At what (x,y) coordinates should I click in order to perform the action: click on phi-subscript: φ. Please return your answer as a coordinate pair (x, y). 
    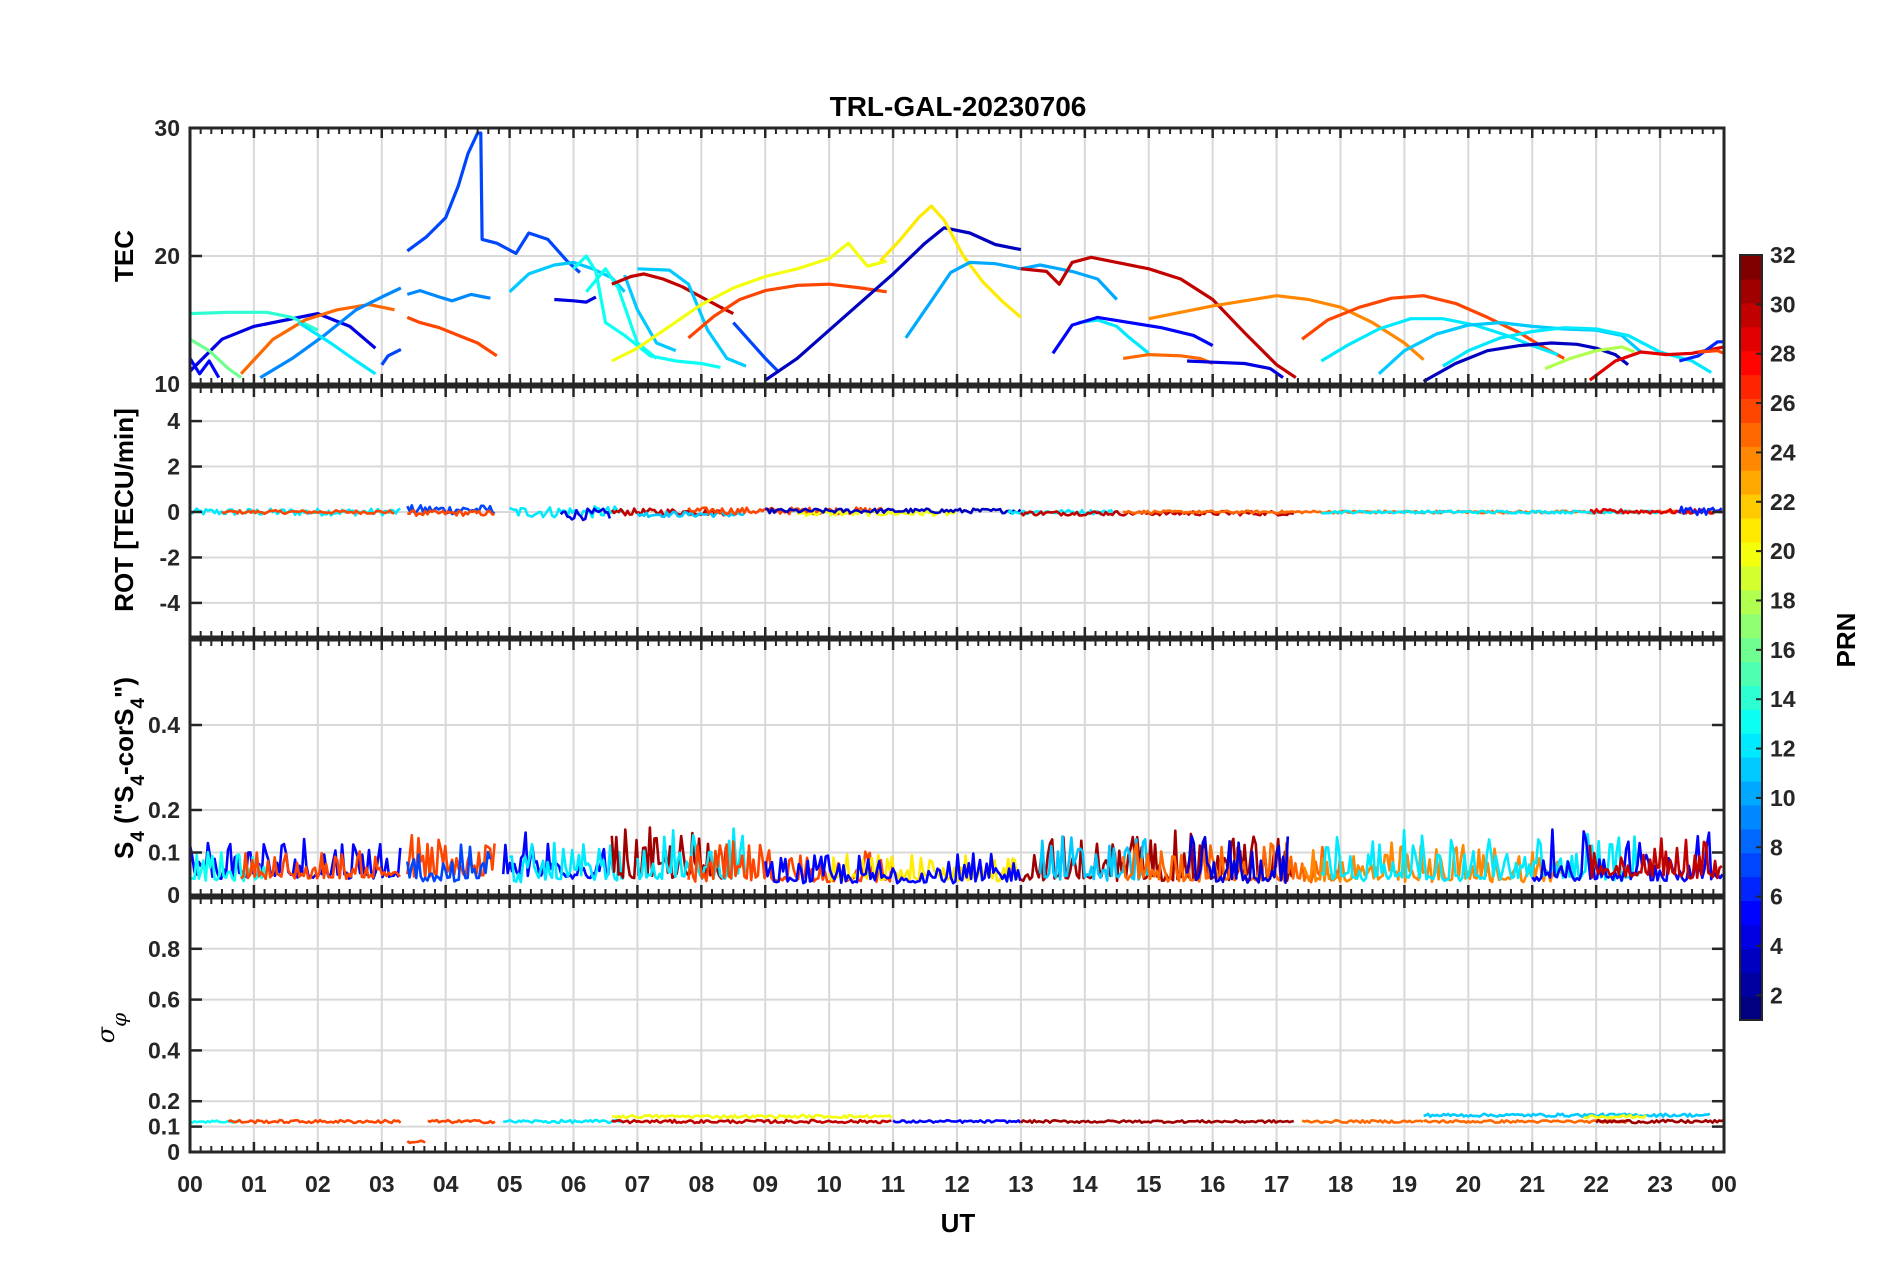
    Looking at the image, I should click on (119, 1020).